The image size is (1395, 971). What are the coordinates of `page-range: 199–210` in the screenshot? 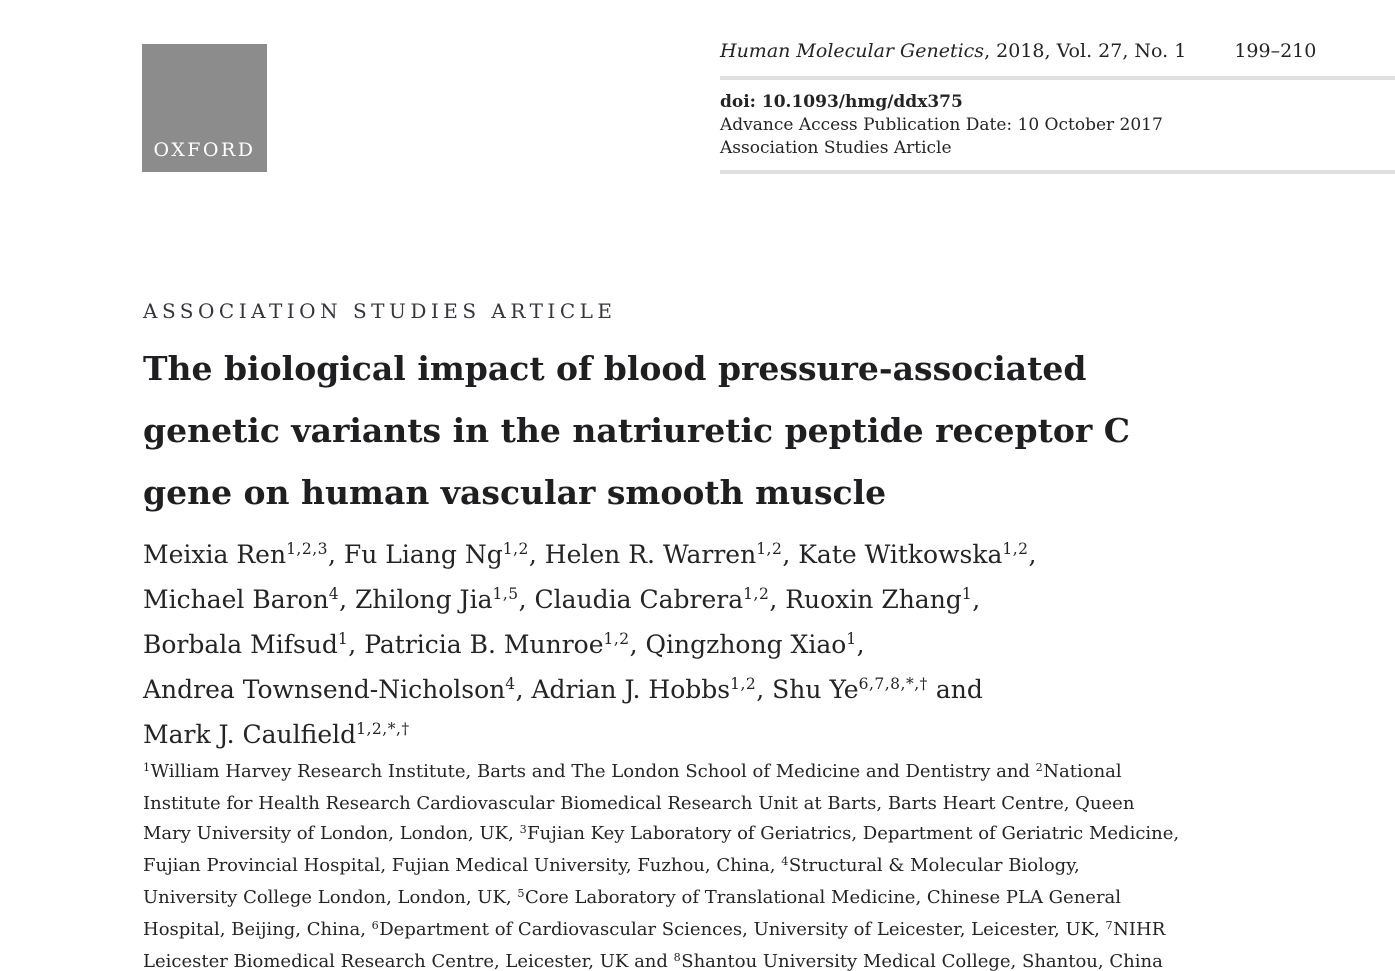 It's located at (1275, 51).